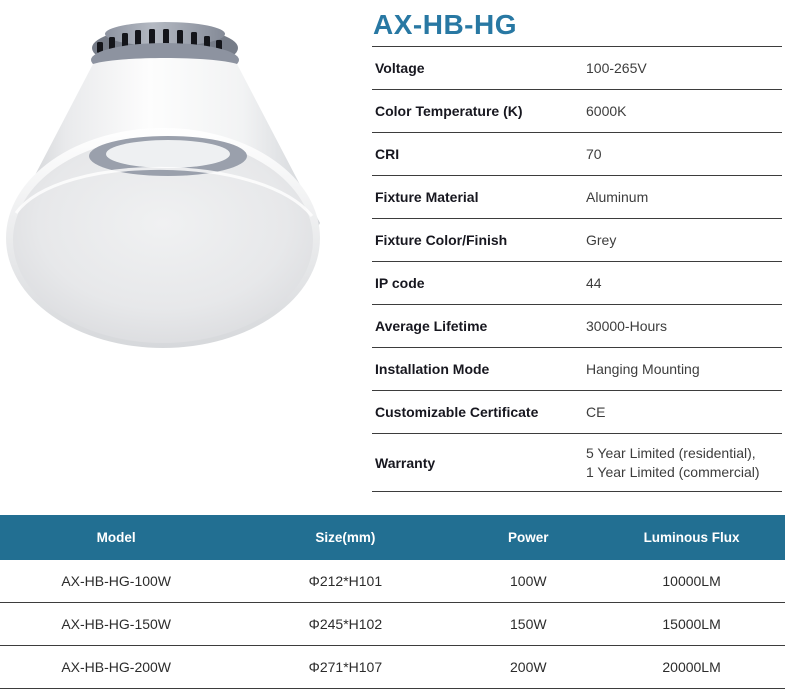 Image resolution: width=785 pixels, height=694 pixels. What do you see at coordinates (392, 537) in the screenshot?
I see `model-table-header: Model Size(mm) Power Luminous Flux` at bounding box center [392, 537].